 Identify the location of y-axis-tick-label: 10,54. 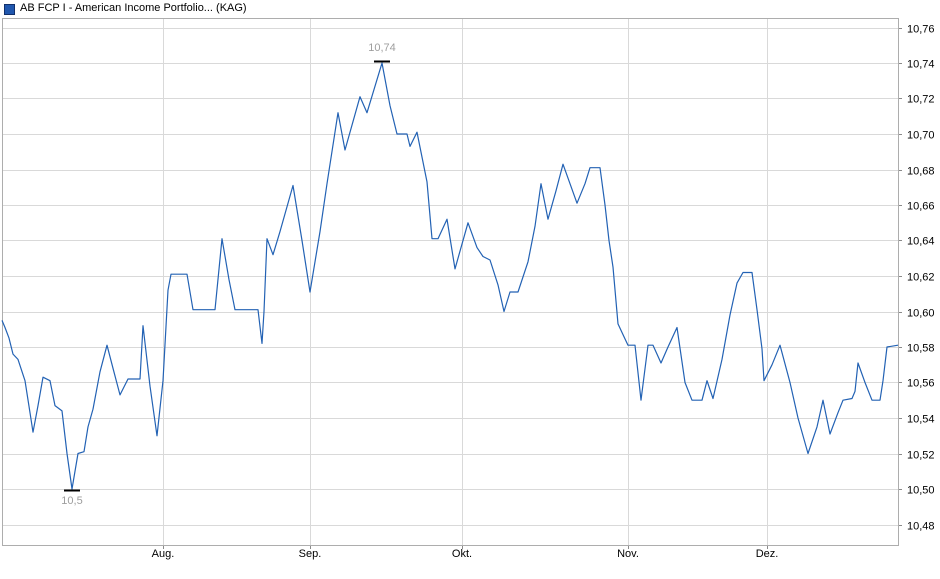
(921, 420).